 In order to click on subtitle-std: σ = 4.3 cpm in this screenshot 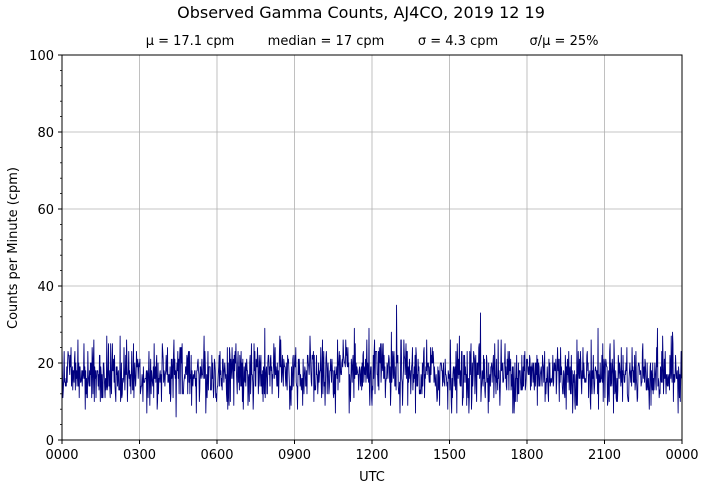, I will do `click(458, 41)`.